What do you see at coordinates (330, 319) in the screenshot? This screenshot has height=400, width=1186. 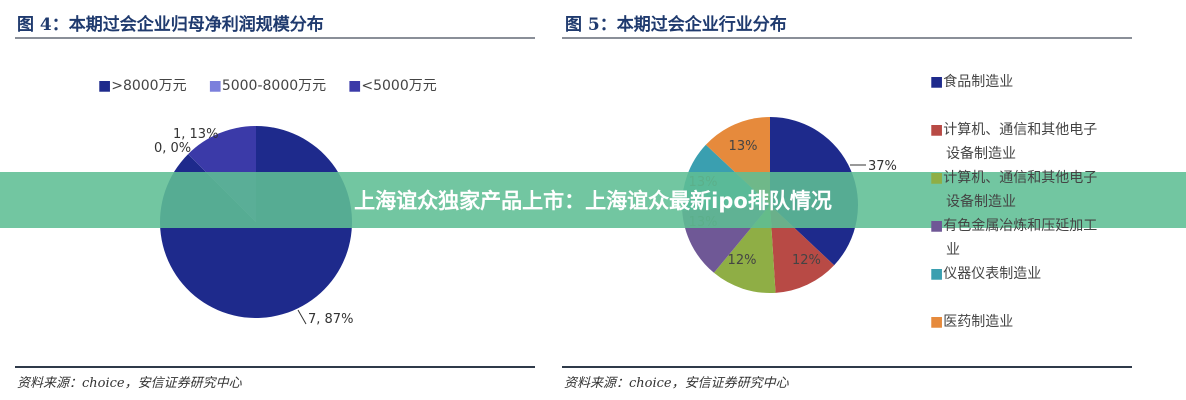 I see `data-label: 7, 87%` at bounding box center [330, 319].